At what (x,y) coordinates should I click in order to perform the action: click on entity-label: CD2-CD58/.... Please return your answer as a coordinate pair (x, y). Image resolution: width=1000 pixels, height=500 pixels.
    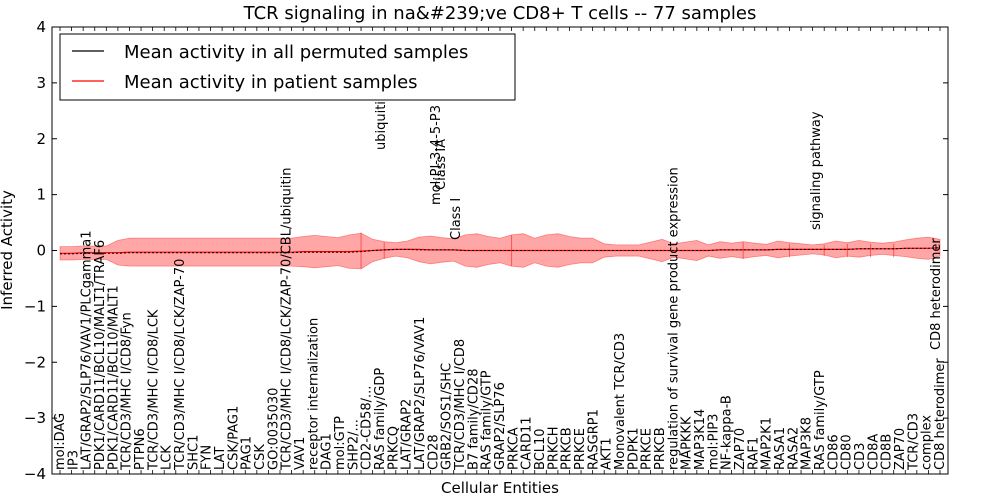
    Looking at the image, I should click on (367, 428).